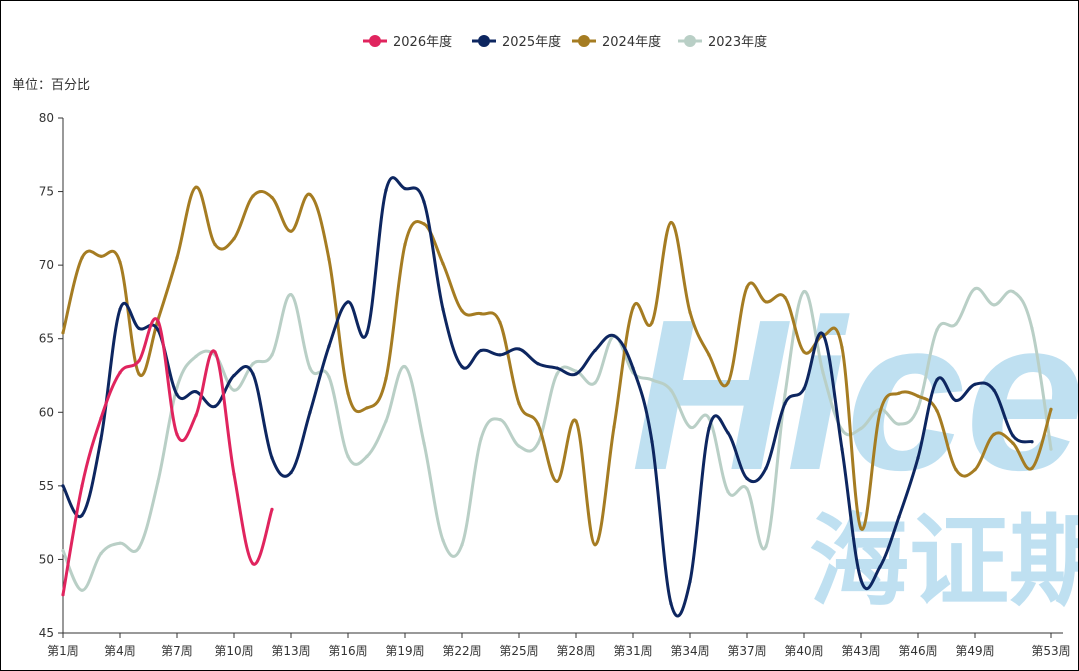 This screenshot has height=671, width=1079. I want to click on y-tick-label: 45, so click(46, 633).